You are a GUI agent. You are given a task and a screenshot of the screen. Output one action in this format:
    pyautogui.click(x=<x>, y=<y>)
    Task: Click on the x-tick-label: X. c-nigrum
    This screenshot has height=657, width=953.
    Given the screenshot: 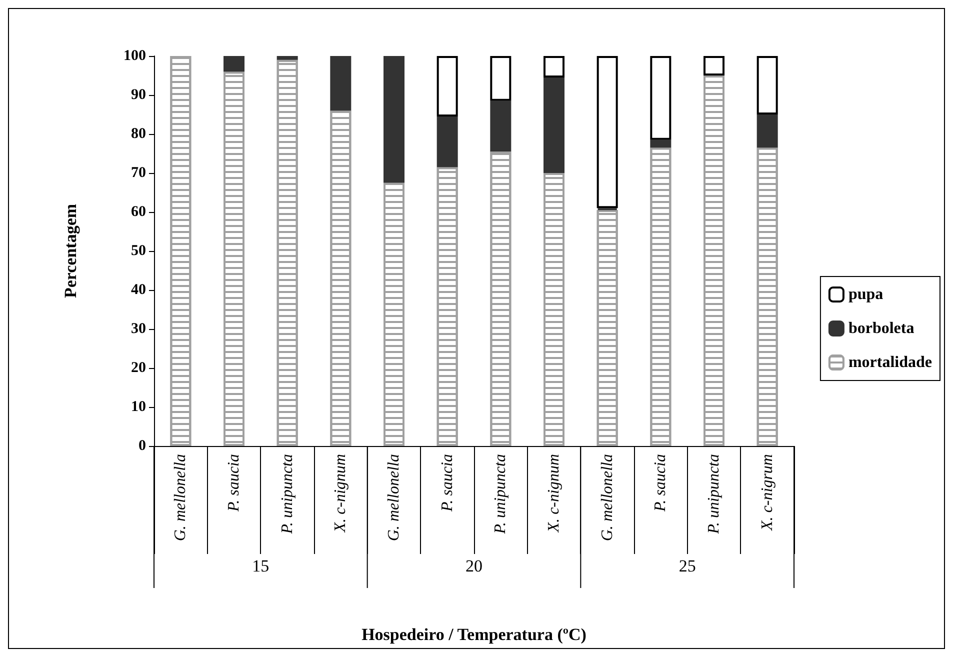 What is the action you would take?
    pyautogui.click(x=767, y=493)
    